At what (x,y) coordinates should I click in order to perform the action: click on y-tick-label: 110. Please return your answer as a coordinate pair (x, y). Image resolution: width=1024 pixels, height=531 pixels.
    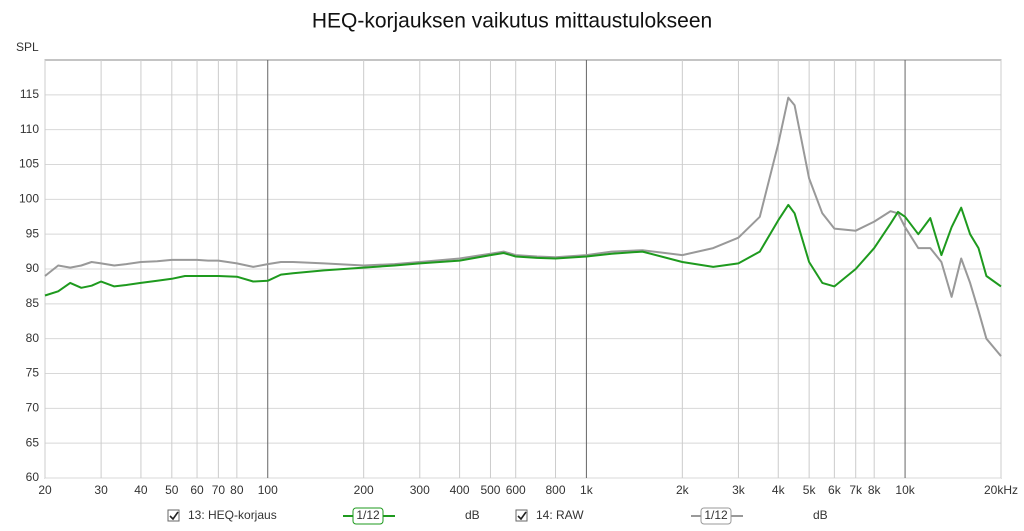
    Looking at the image, I should click on (29, 129).